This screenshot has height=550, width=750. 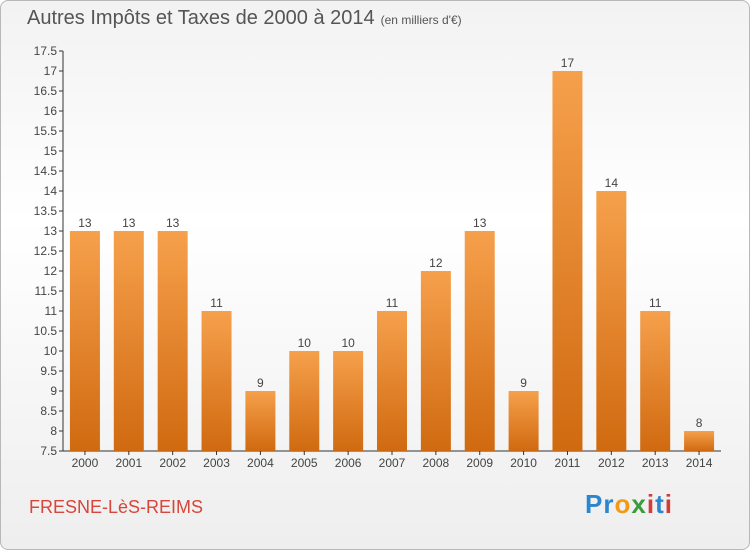 I want to click on x-tick-label: 2013, so click(x=655, y=463).